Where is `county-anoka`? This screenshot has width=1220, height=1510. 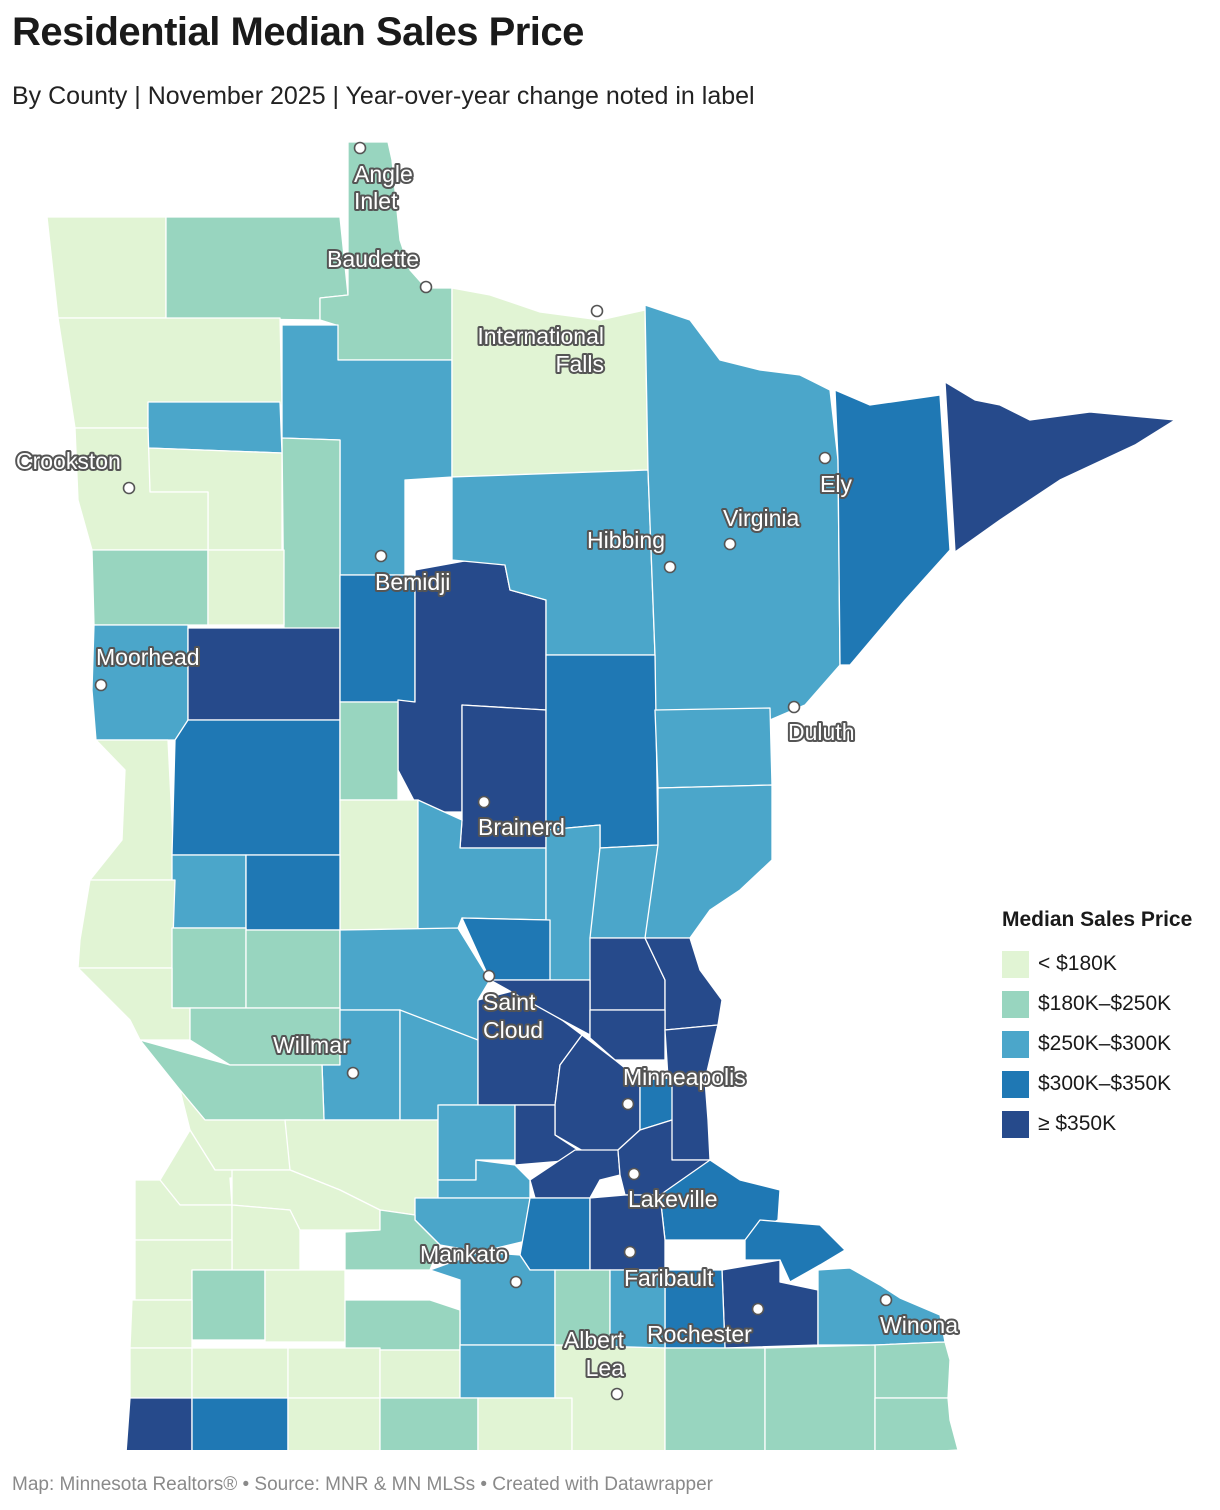
county-anoka is located at coordinates (627, 1035).